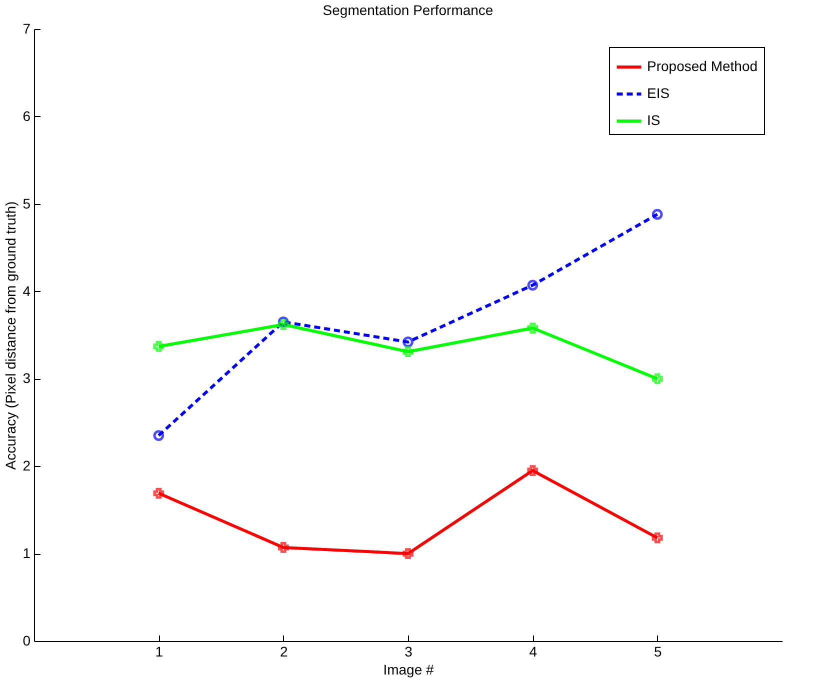 Image resolution: width=818 pixels, height=696 pixels. I want to click on y-axis-title: Accuracy (Pixel distance from ground truth), so click(10, 335).